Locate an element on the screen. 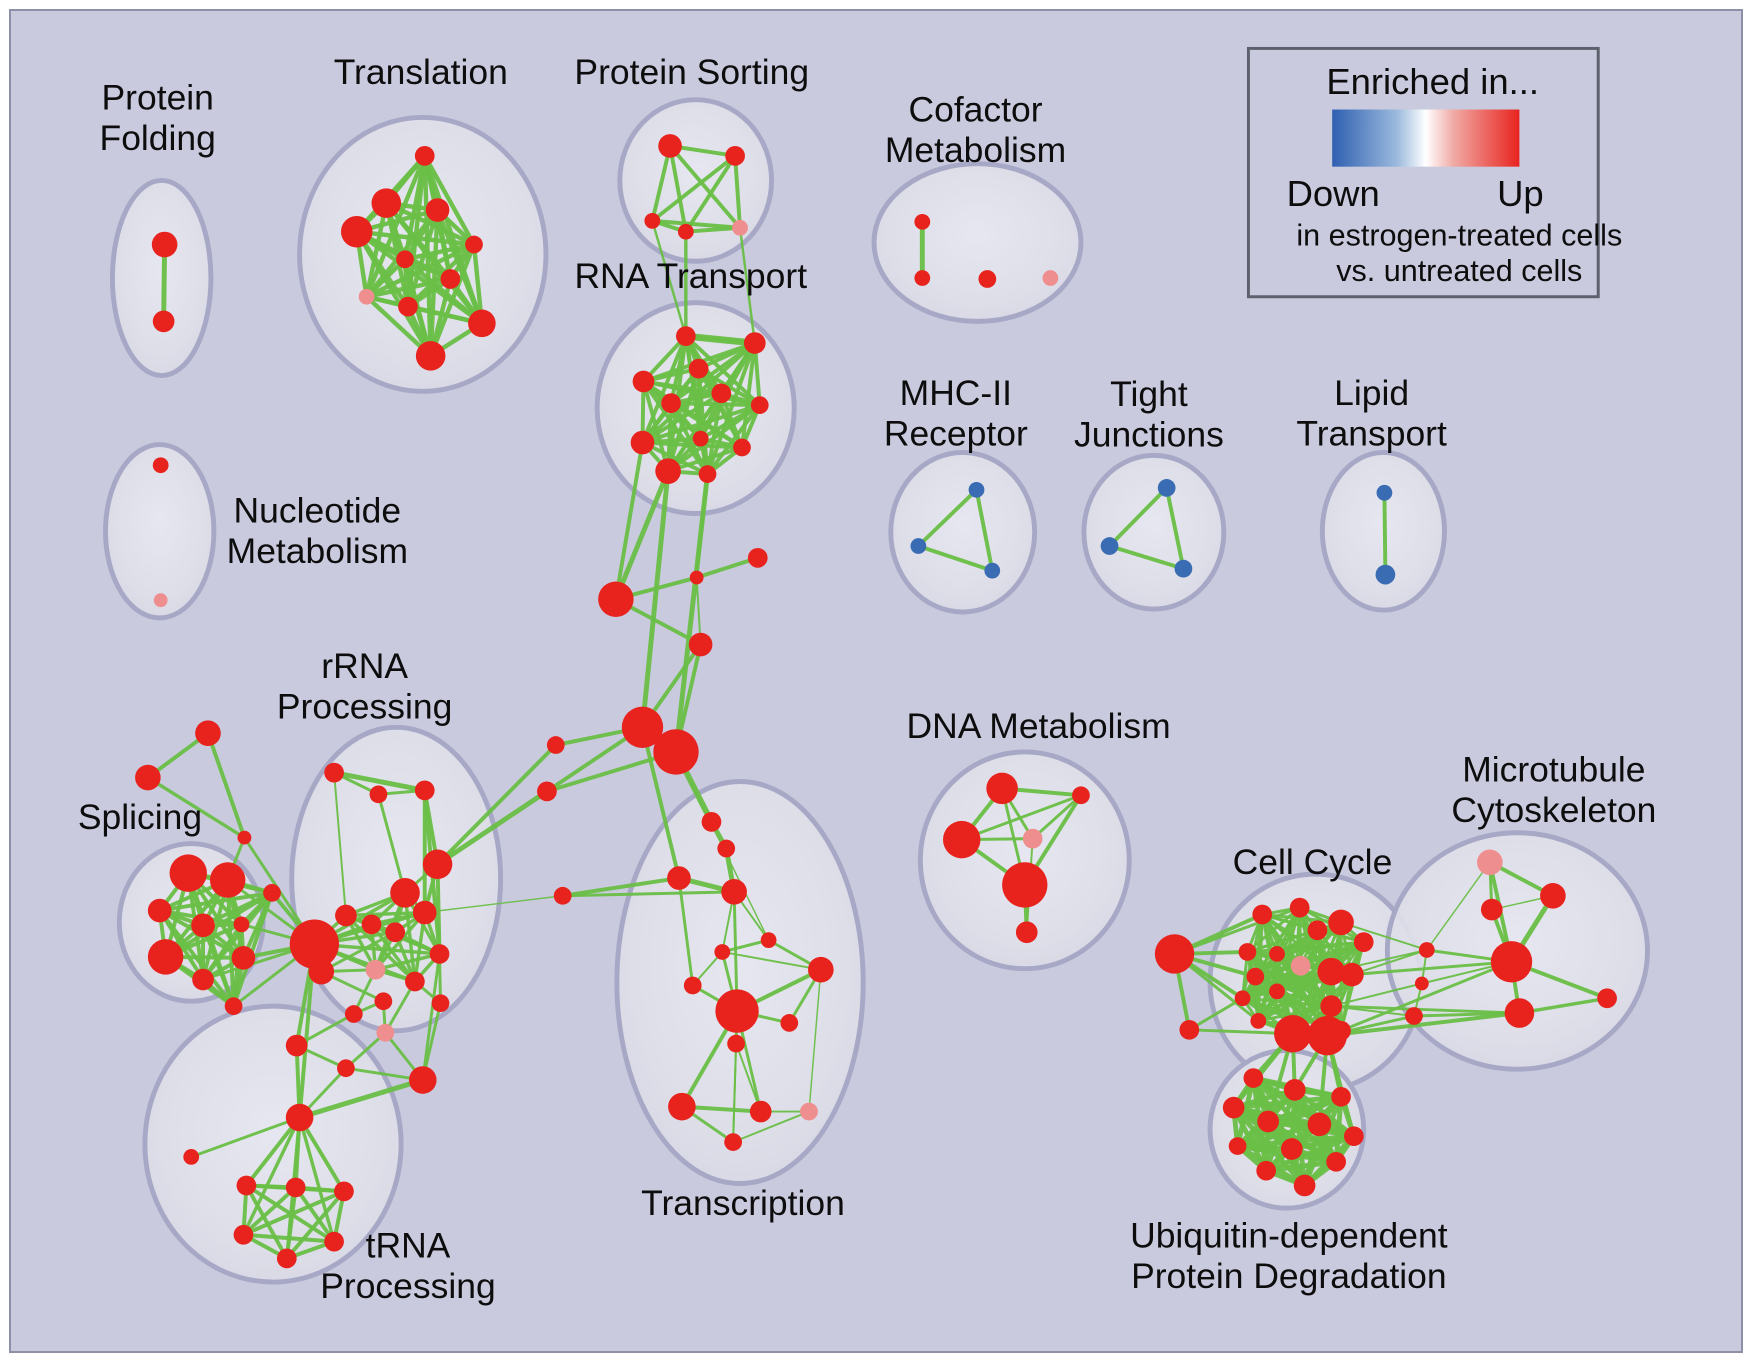 This screenshot has height=1362, width=1750. edge-rn3-rn7 is located at coordinates (729, 387).